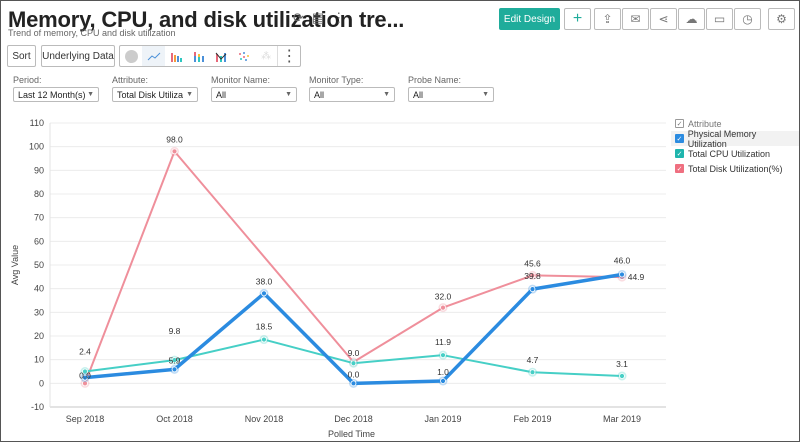  I want to click on scatter-icon, so click(243, 56).